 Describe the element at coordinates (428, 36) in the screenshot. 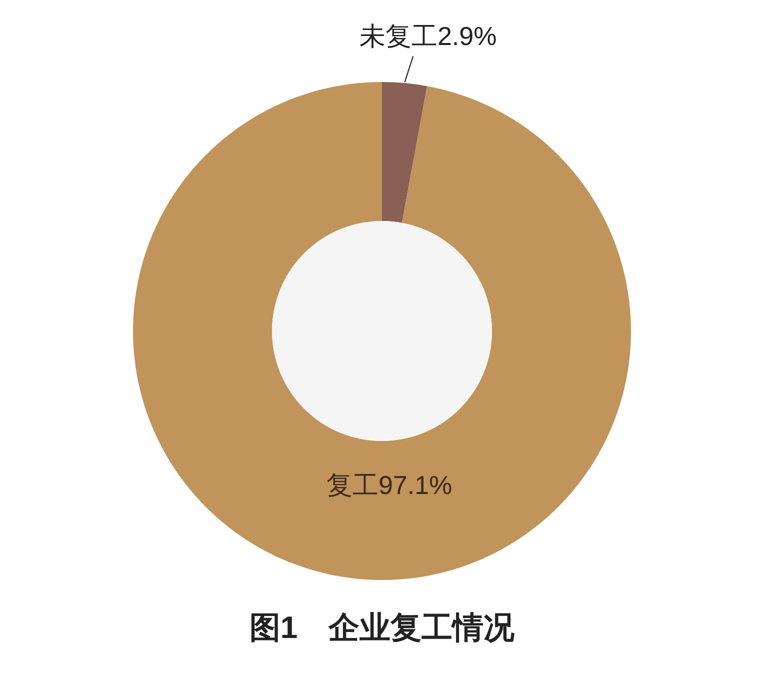

I see `slice-label: 未复工2.9%` at that location.